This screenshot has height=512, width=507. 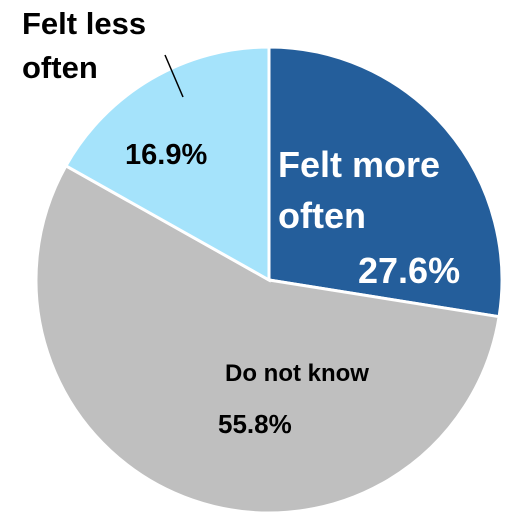 What do you see at coordinates (359, 164) in the screenshot?
I see `label-felt-more-often-line1: Felt more` at bounding box center [359, 164].